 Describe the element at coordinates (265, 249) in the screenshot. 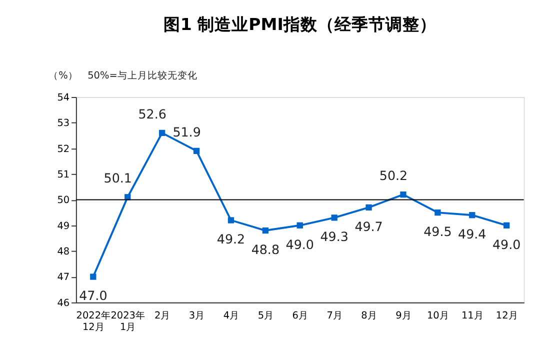

I see `text: 48.8` at that location.